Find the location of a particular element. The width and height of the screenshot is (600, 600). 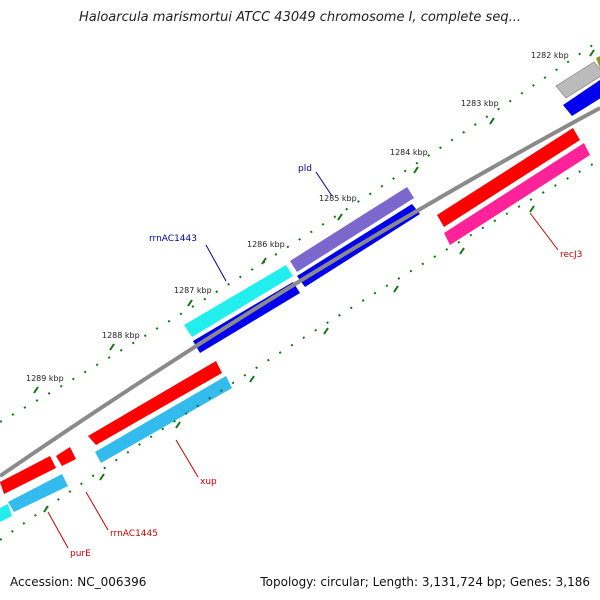

accession-text: Accession: NC_006396 is located at coordinates (78, 582).